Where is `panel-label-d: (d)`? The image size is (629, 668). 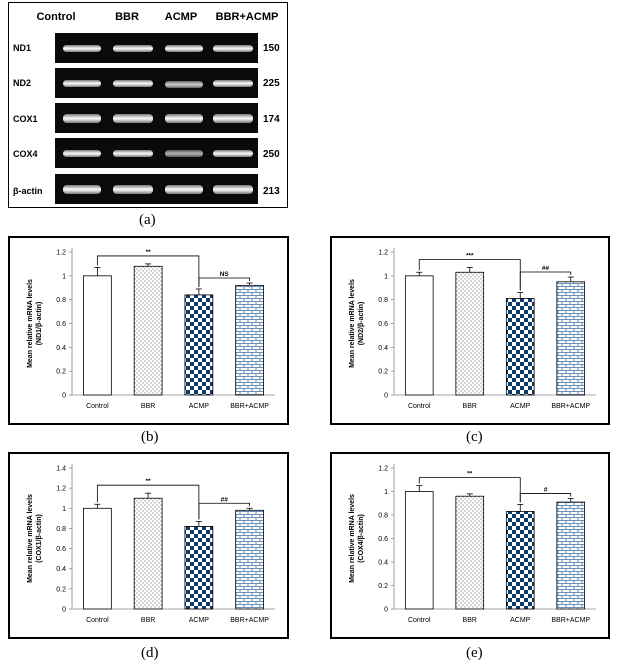 panel-label-d: (d) is located at coordinates (150, 653).